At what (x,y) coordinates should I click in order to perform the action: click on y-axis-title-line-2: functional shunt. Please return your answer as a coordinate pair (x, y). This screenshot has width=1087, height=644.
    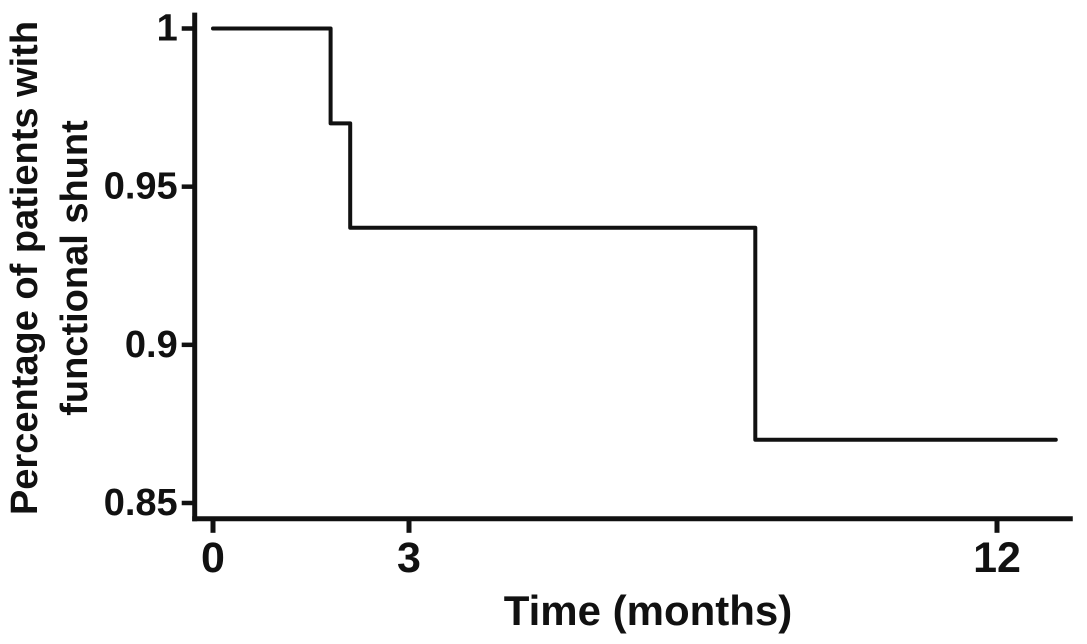
    Looking at the image, I should click on (75, 268).